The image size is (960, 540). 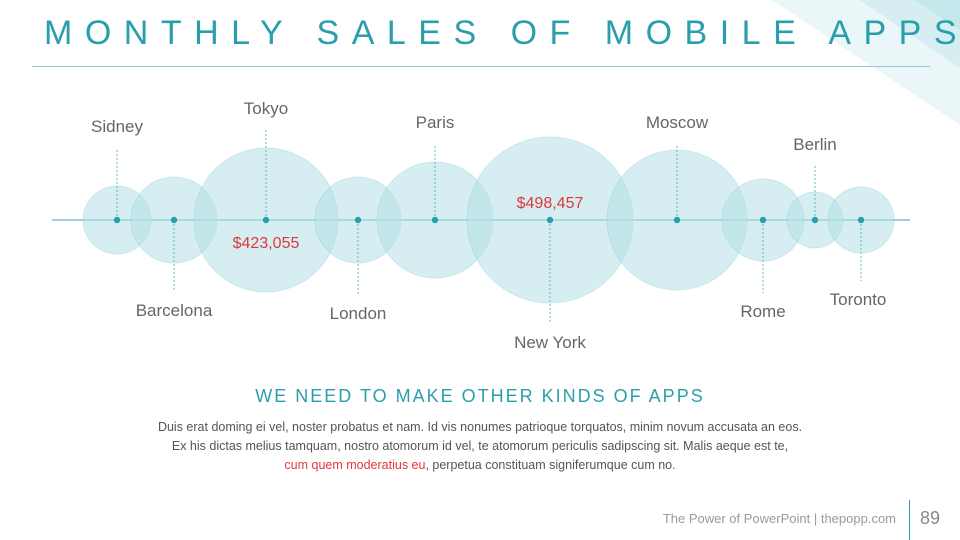 What do you see at coordinates (677, 122) in the screenshot?
I see `city-label-moscow: Moscow` at bounding box center [677, 122].